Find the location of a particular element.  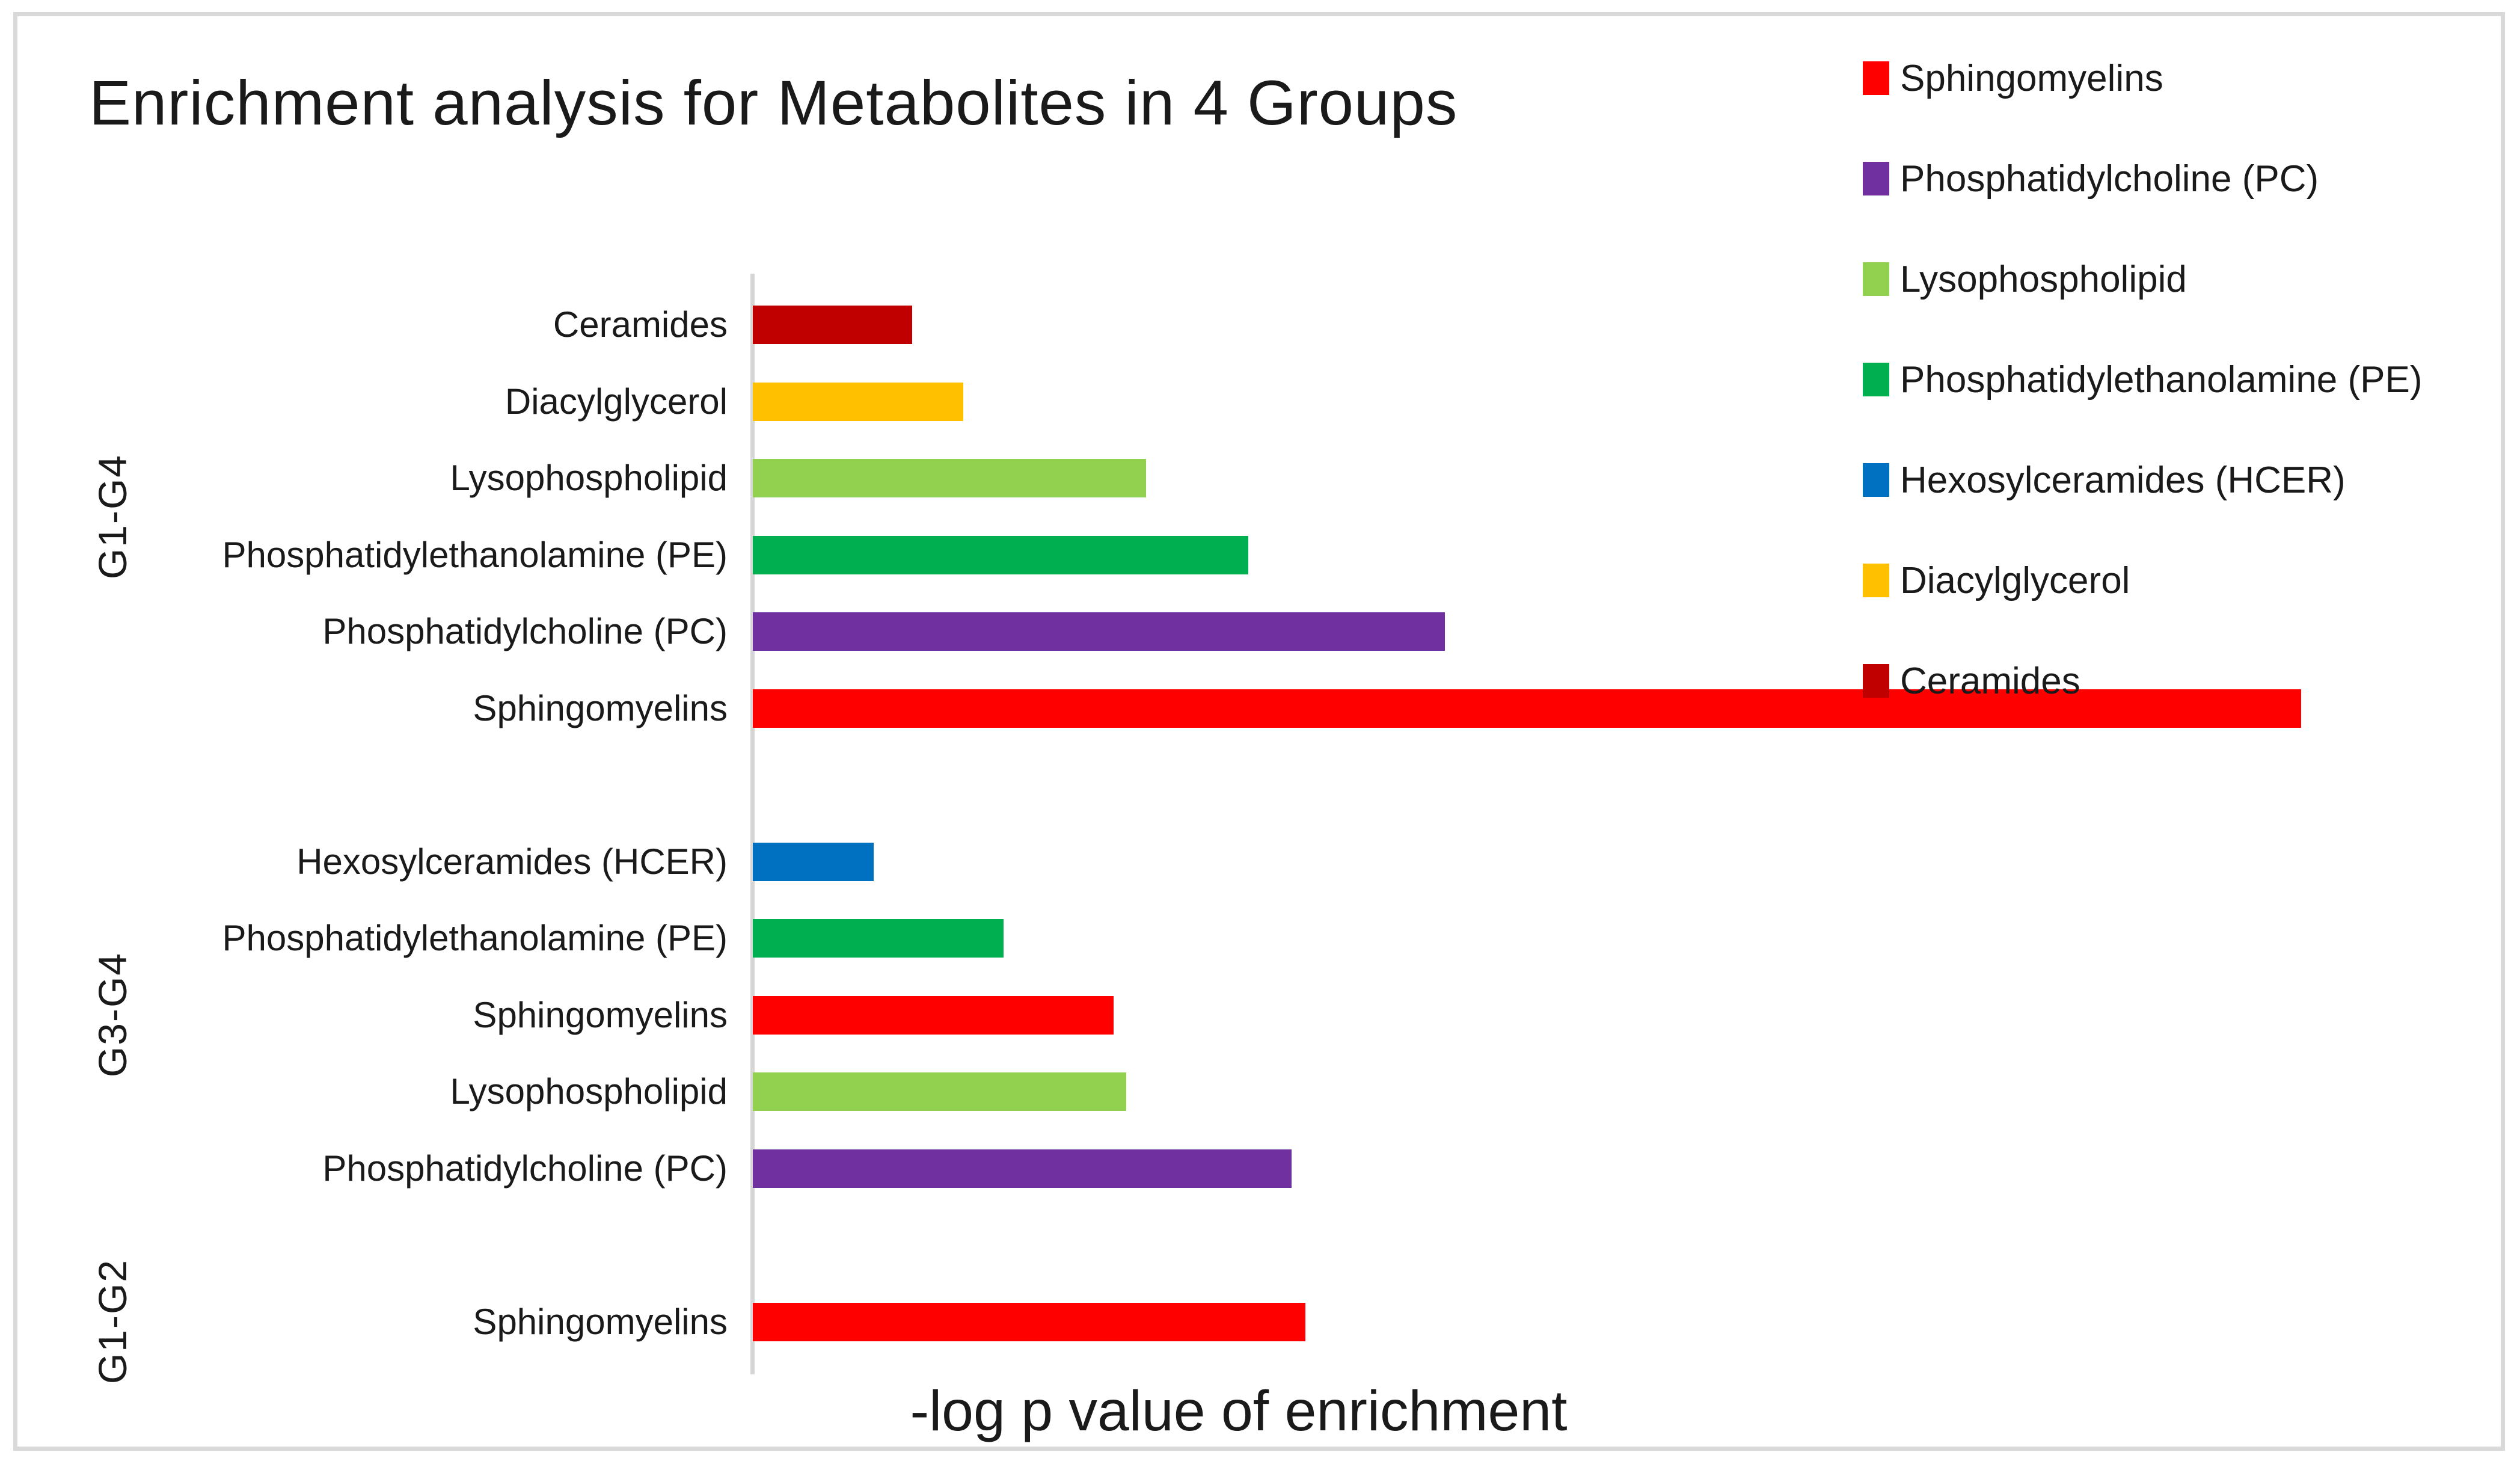

bar-g3g4-phosphatidylcholine is located at coordinates (1022, 1168).